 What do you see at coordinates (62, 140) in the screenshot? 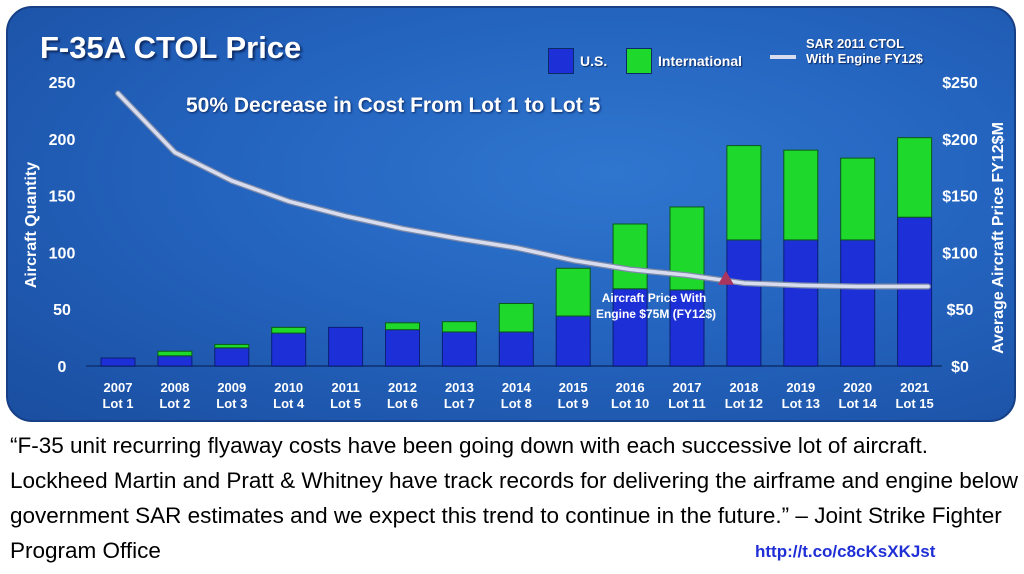
I see `y-tick-label: 200` at bounding box center [62, 140].